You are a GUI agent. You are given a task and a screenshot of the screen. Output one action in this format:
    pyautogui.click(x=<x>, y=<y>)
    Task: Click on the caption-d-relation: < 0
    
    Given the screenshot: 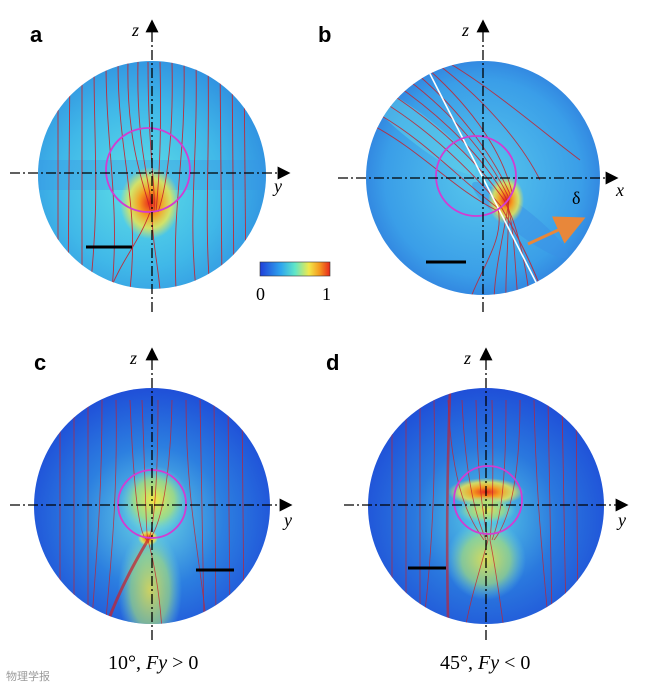 What is the action you would take?
    pyautogui.click(x=515, y=663)
    